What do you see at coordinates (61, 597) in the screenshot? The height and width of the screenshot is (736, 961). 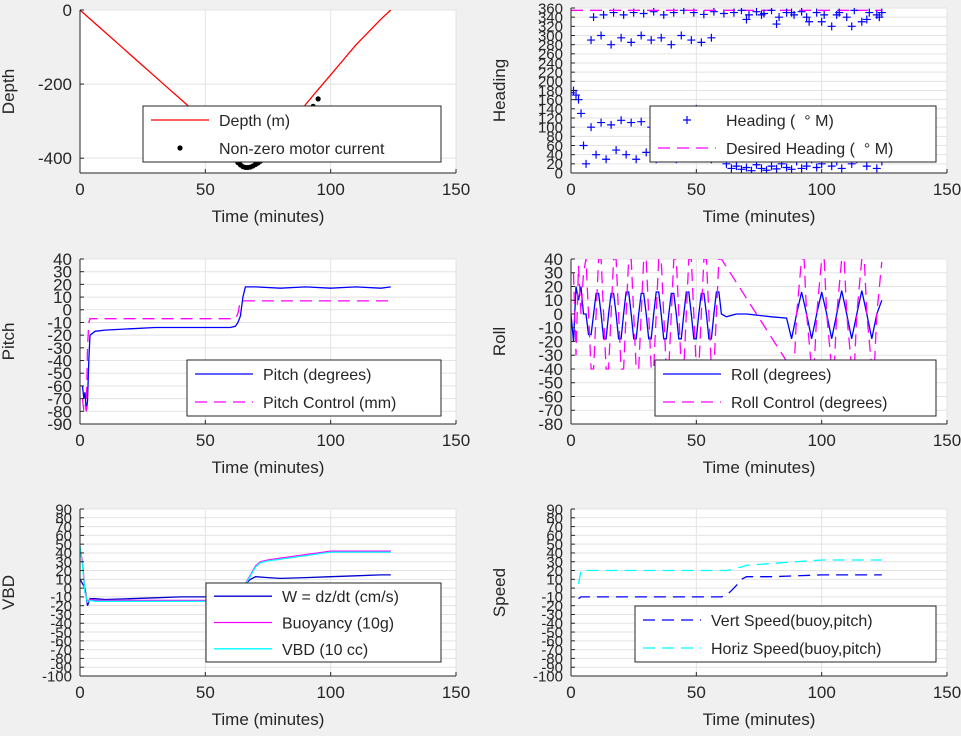 I see `vbd-ytick-label: -10` at bounding box center [61, 597].